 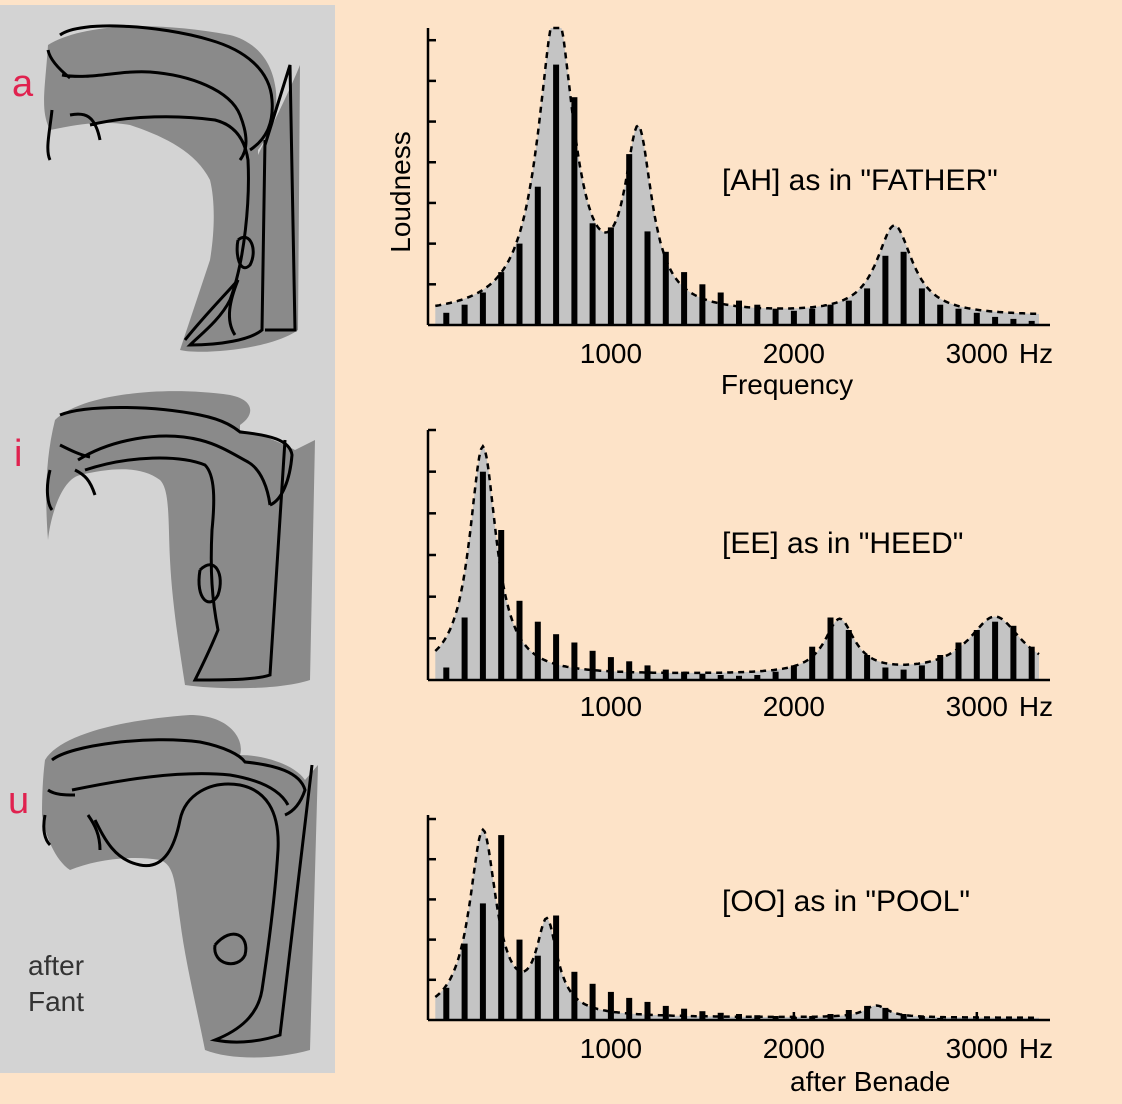 I want to click on vocal-tract-i, so click(x=180, y=540).